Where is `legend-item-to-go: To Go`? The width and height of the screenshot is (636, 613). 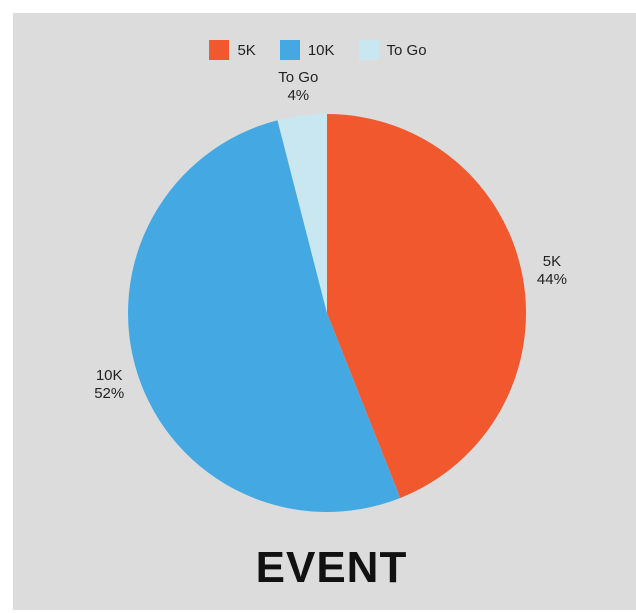 legend-item-to-go: To Go is located at coordinates (392, 50).